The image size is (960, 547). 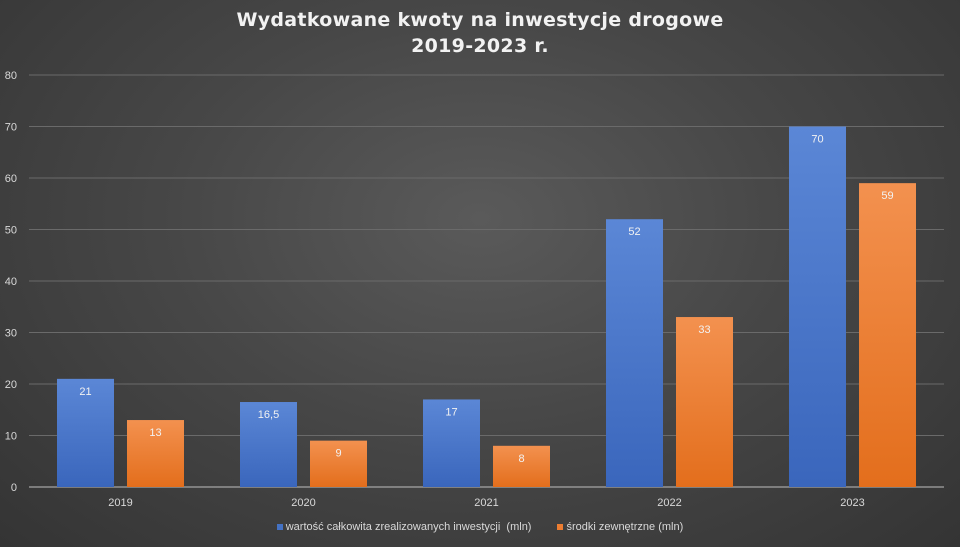 I want to click on bar-external-2023, so click(x=887, y=335).